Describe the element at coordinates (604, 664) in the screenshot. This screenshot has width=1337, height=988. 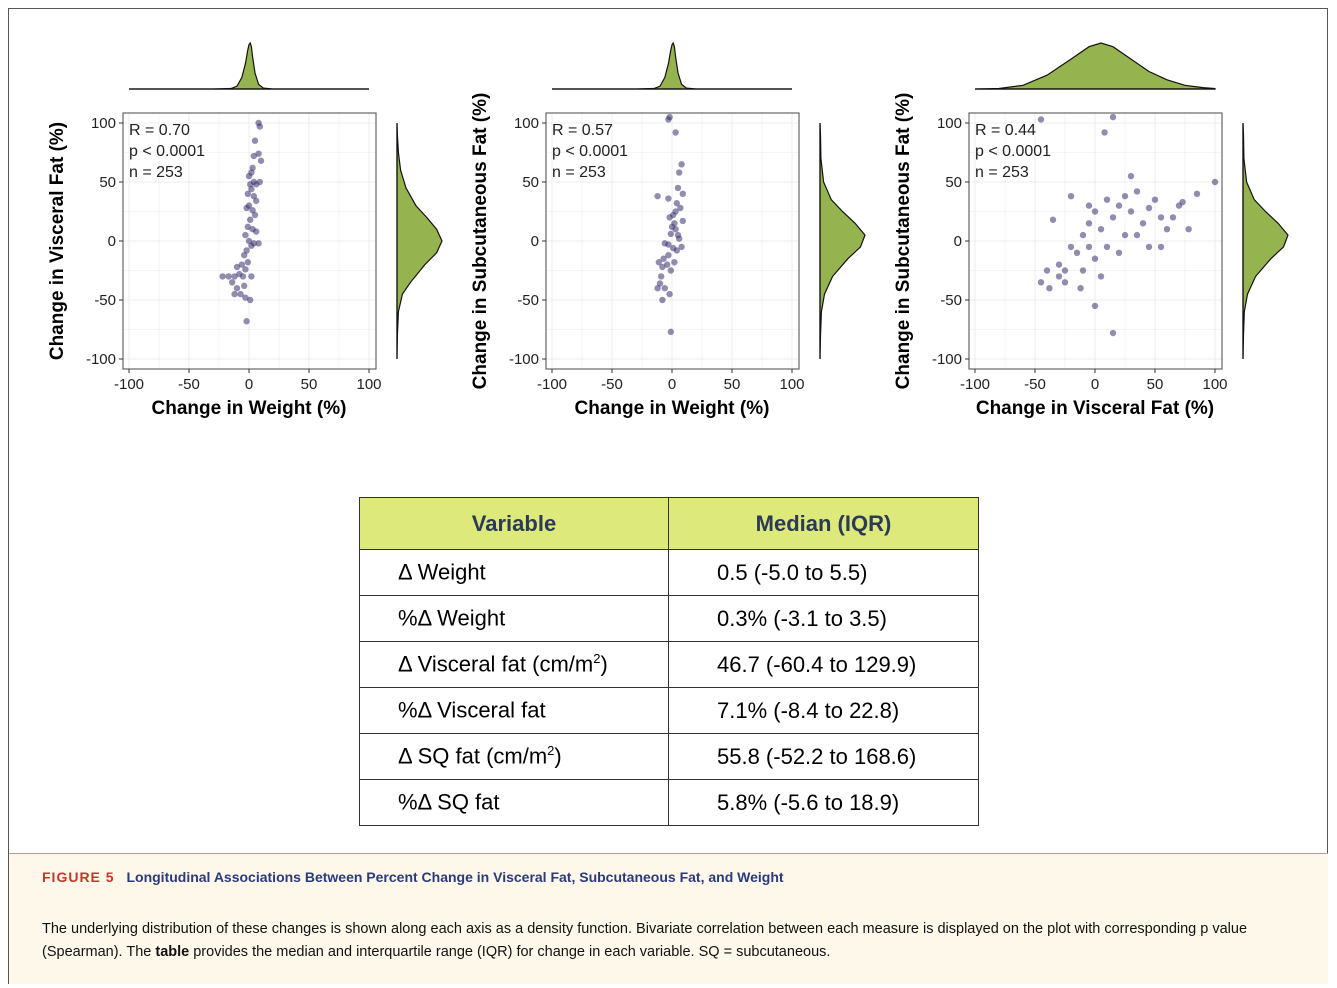
I see `variable-suffix: )` at that location.